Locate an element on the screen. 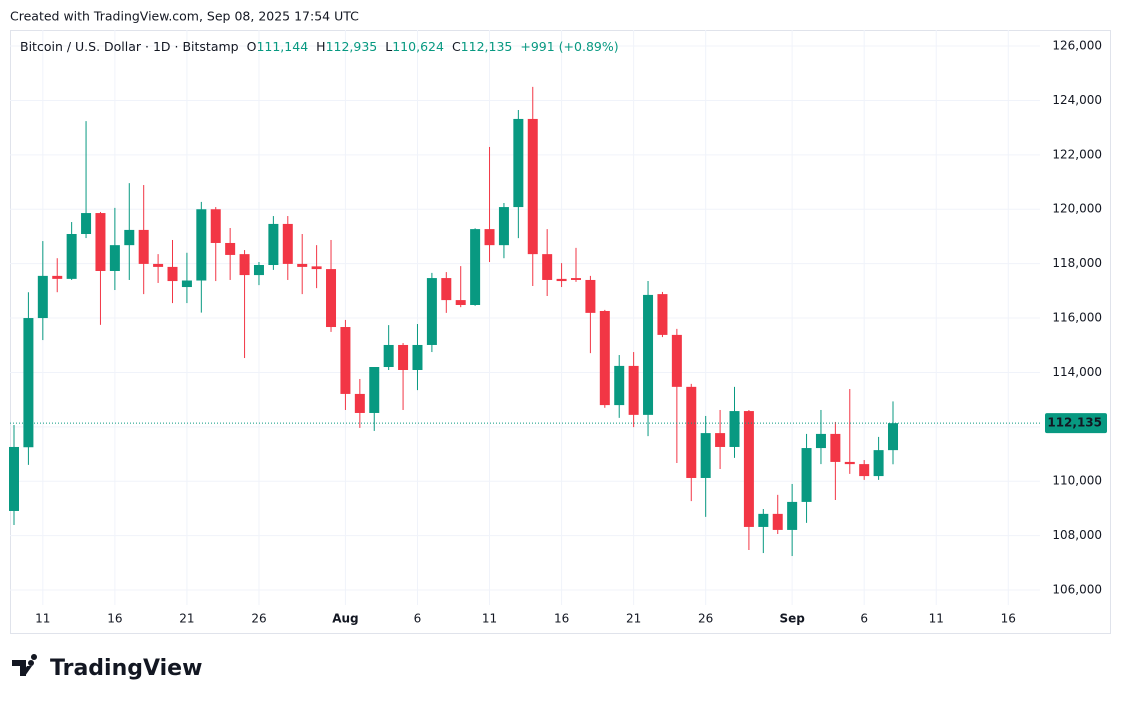 This screenshot has height=703, width=1123. last-price-box is located at coordinates (1076, 423).